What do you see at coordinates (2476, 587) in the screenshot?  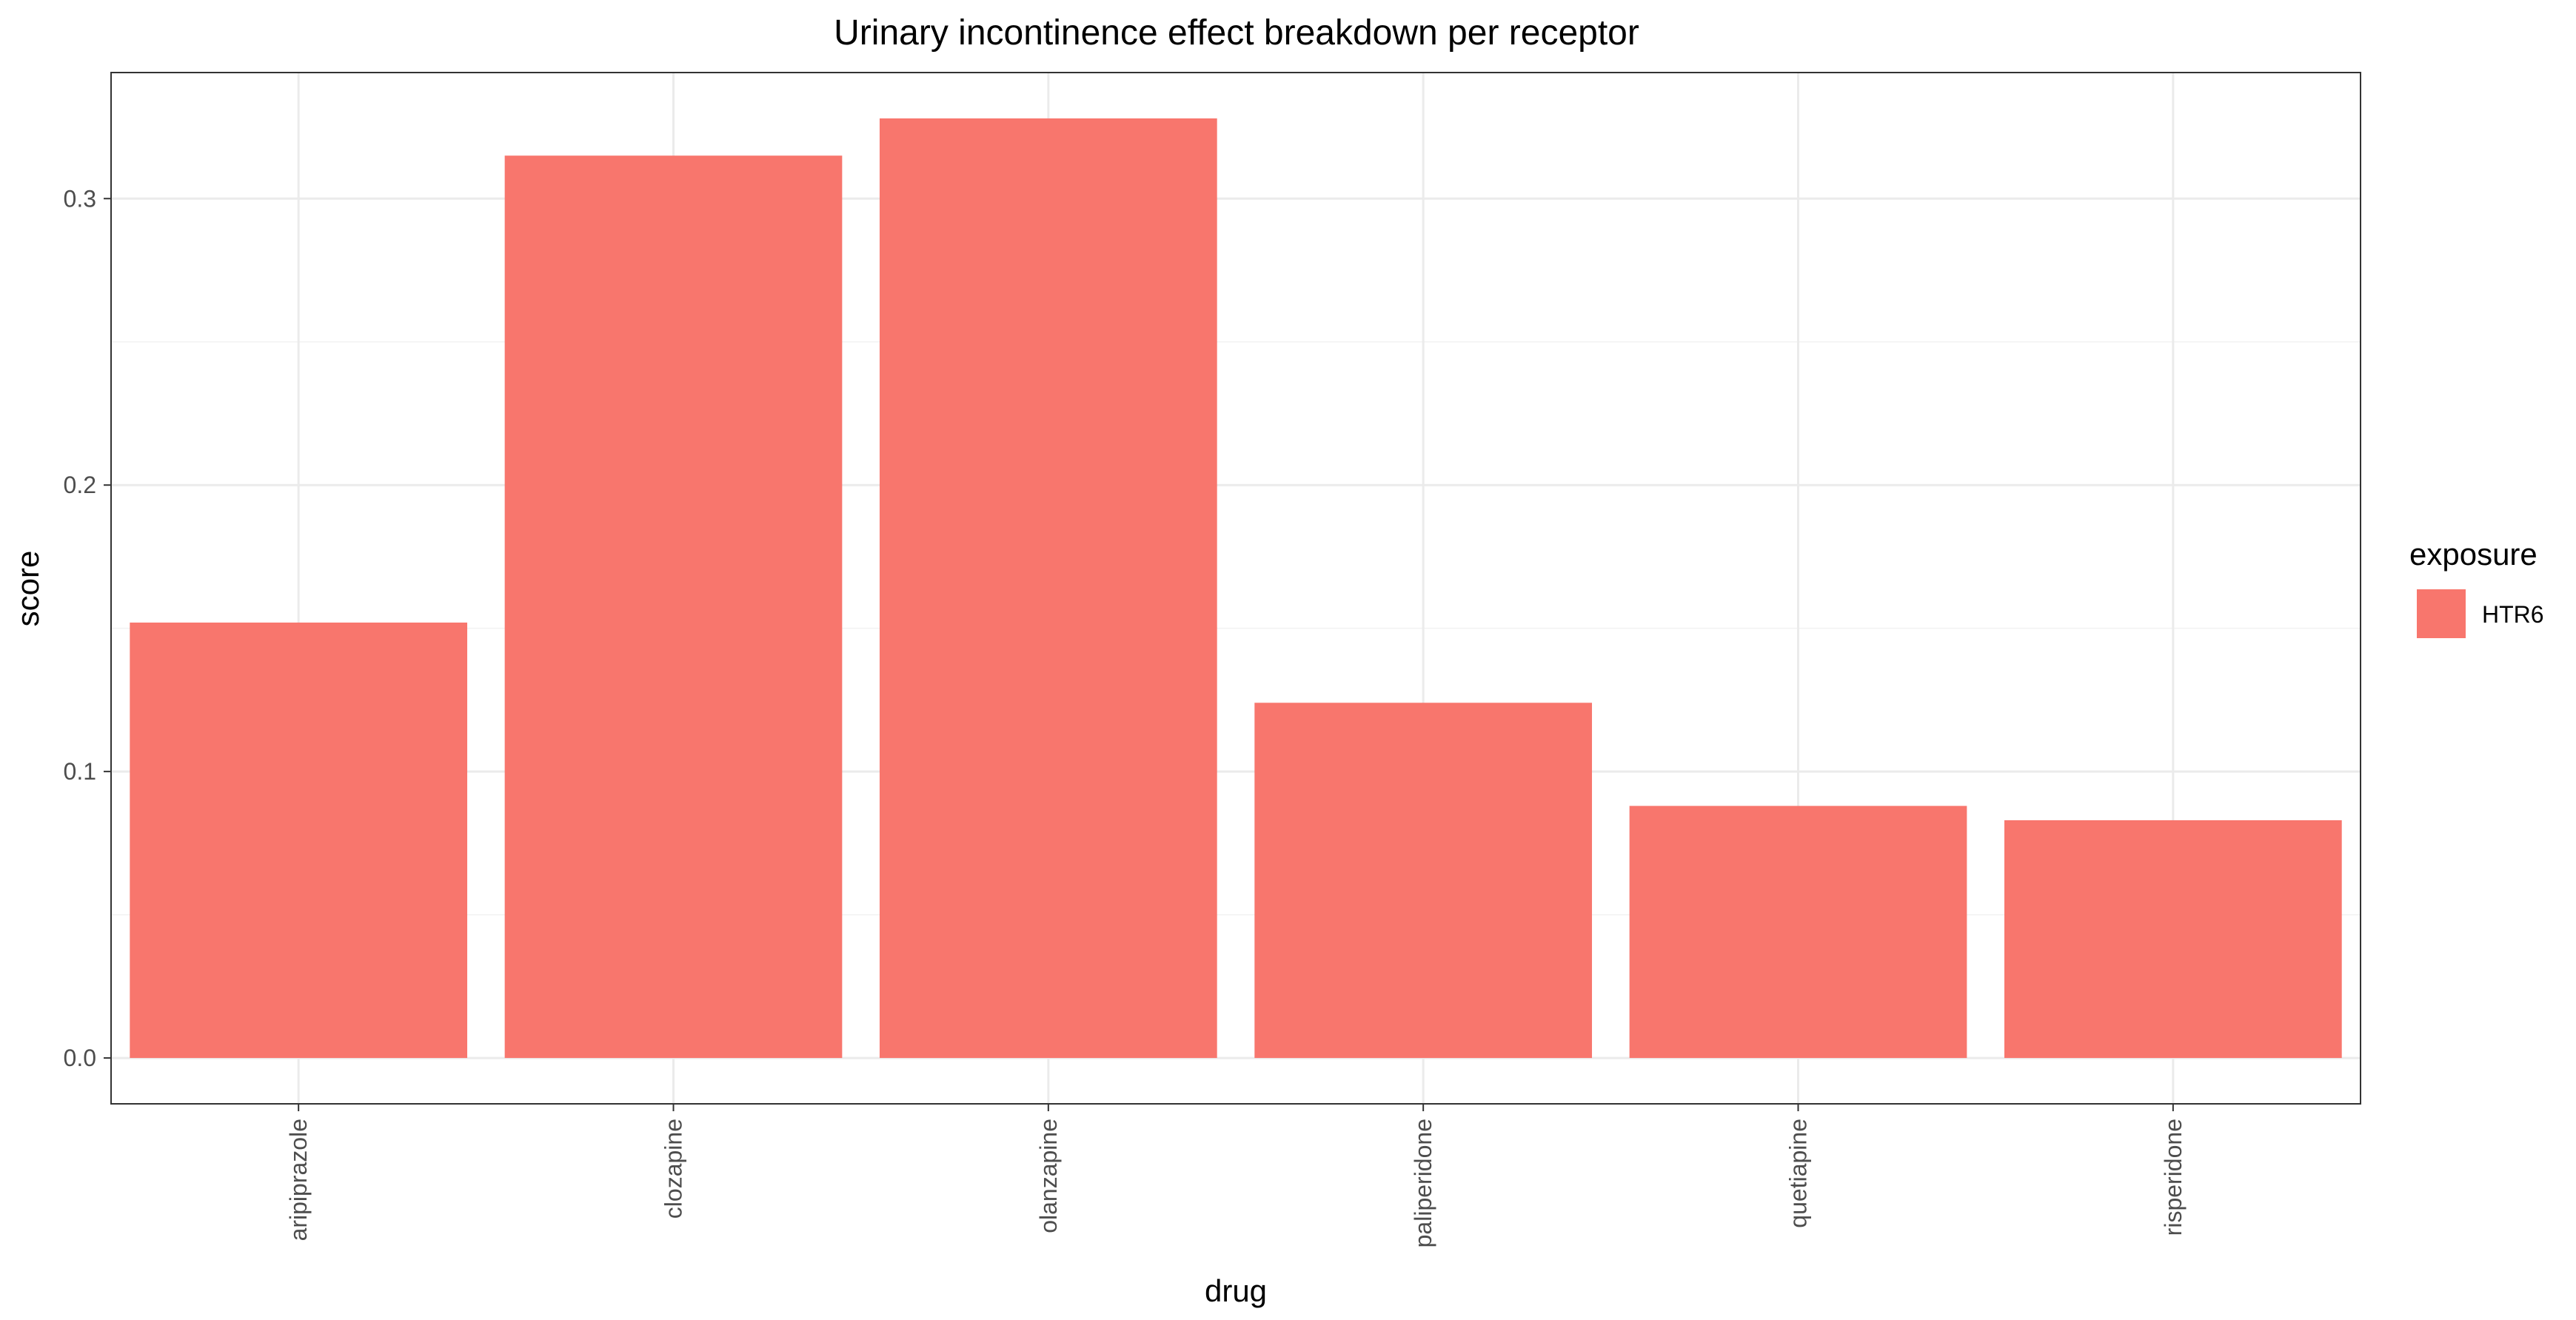 I see `legend: exposure HTR6` at bounding box center [2476, 587].